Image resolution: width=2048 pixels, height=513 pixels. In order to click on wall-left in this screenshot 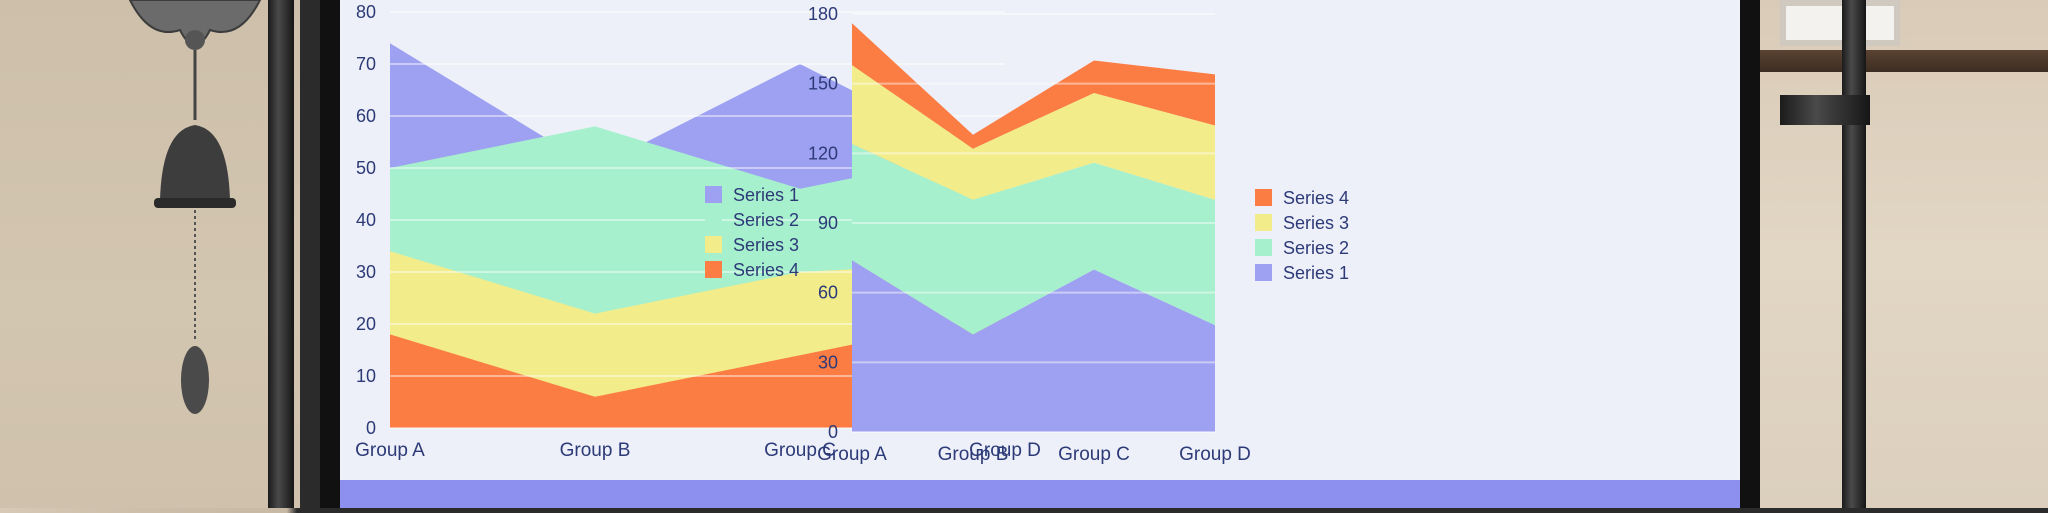, I will do `click(150, 254)`.